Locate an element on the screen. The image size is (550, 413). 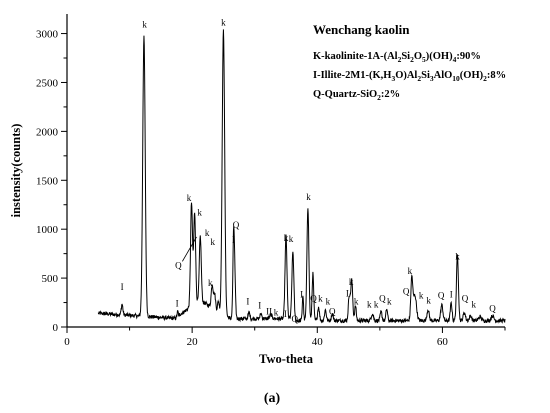
callout-line is located at coordinates (189, 249).